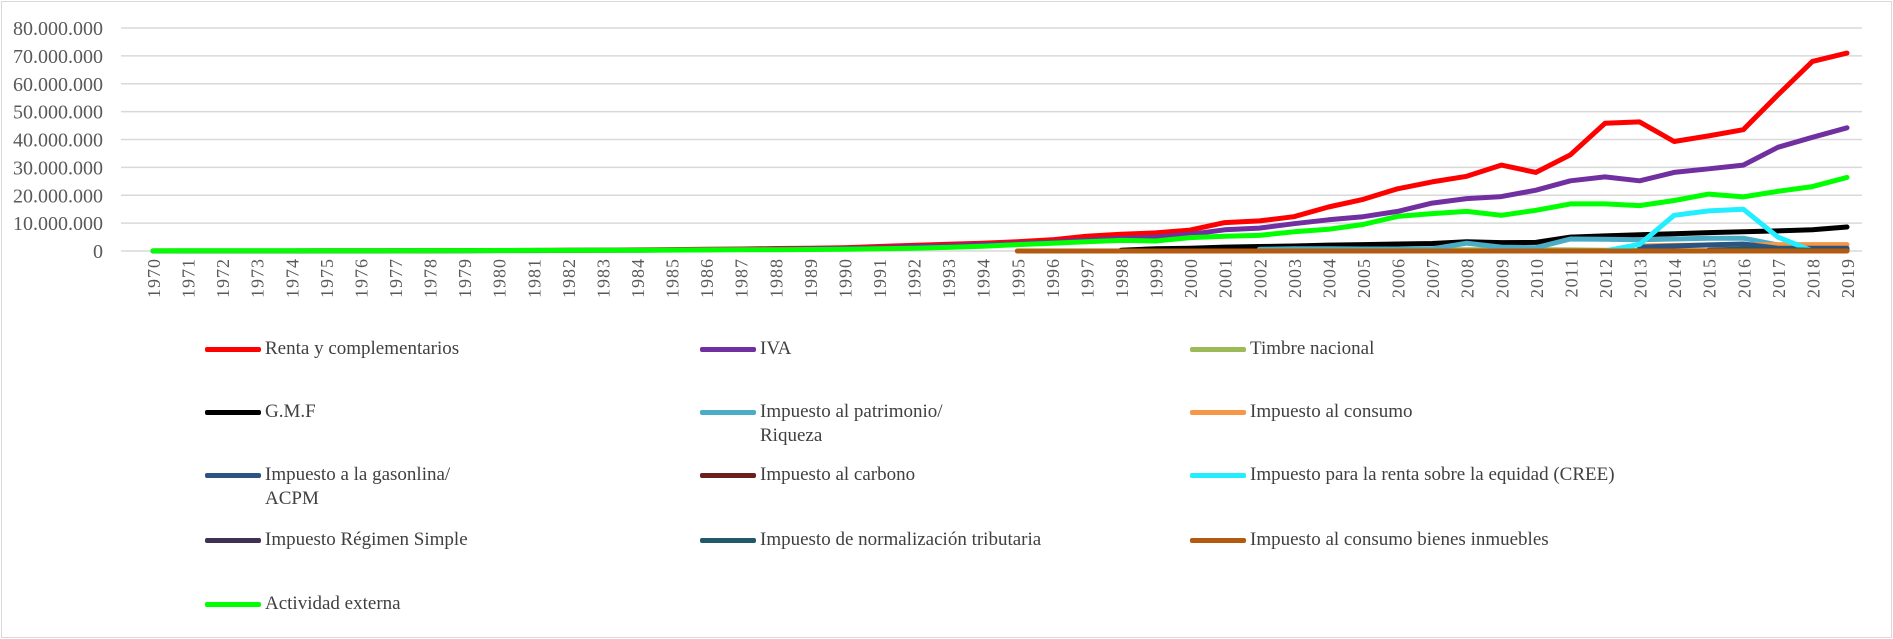 Image resolution: width=1893 pixels, height=639 pixels. I want to click on x-tick-label: 1990, so click(845, 278).